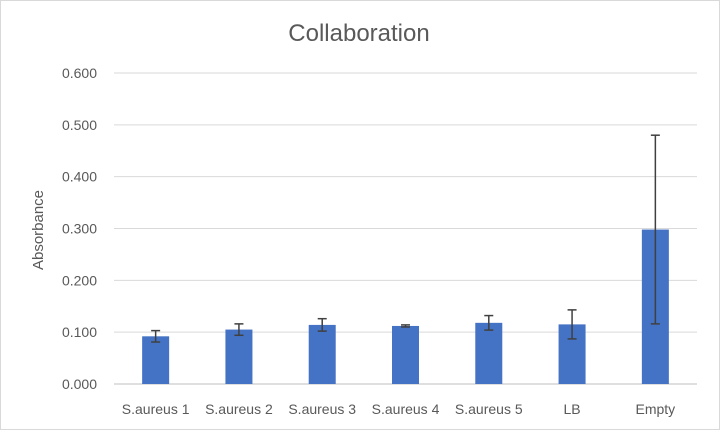 Image resolution: width=720 pixels, height=430 pixels. Describe the element at coordinates (572, 409) in the screenshot. I see `x-tick-label: LB` at that location.